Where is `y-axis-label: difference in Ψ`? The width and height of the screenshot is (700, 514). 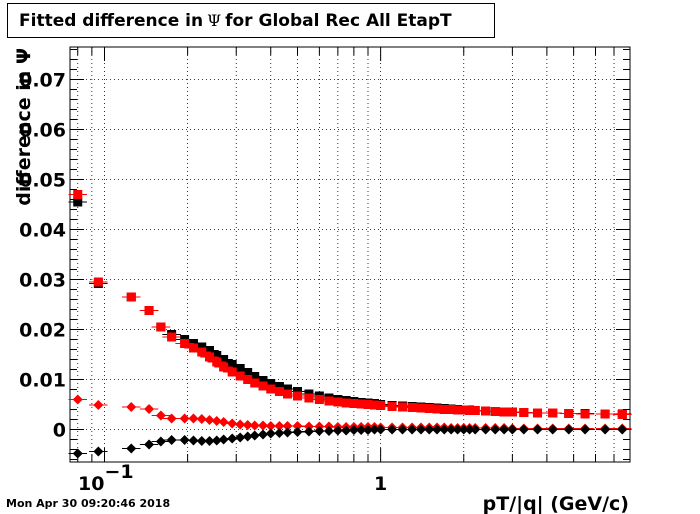 y-axis-label: difference in Ψ is located at coordinates (24, 127).